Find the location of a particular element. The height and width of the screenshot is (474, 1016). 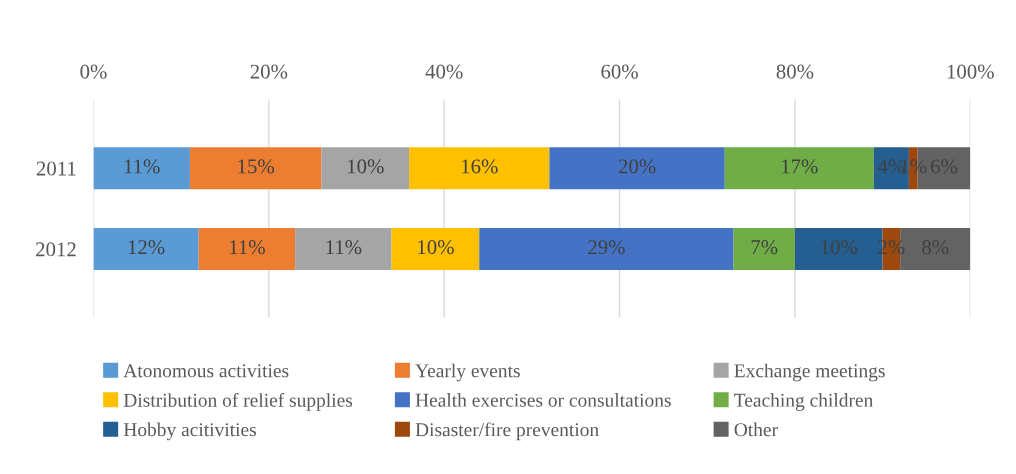

legend-label: Hobby acitivities is located at coordinates (189, 431).